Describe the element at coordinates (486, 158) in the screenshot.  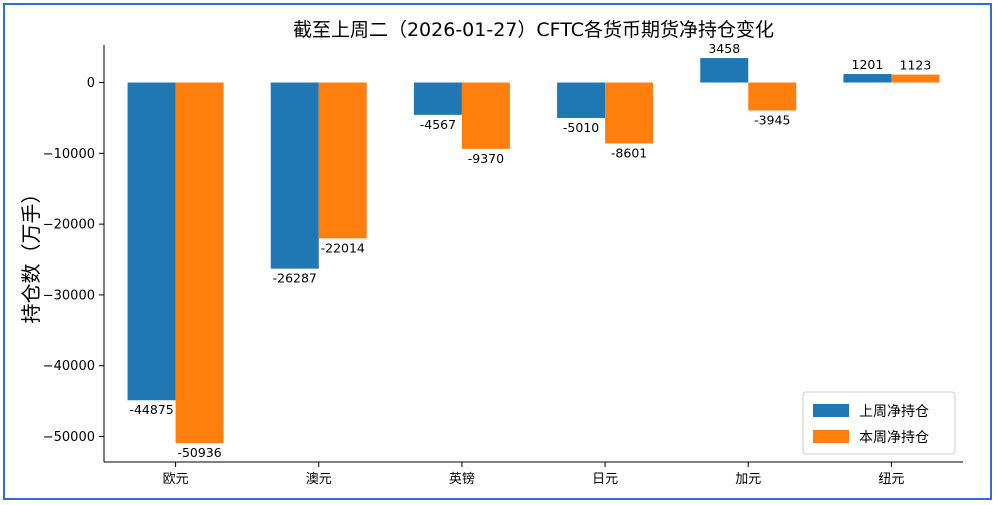
I see `data-label: -9370` at that location.